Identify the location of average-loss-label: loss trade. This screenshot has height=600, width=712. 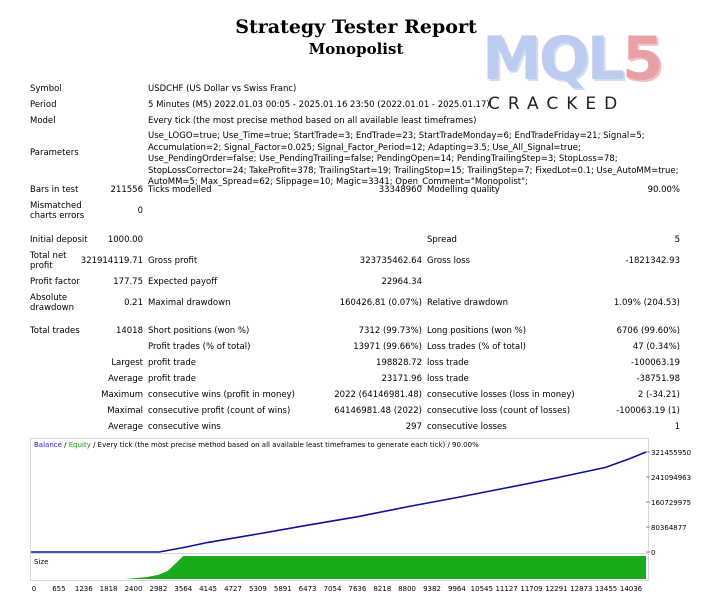
(448, 379).